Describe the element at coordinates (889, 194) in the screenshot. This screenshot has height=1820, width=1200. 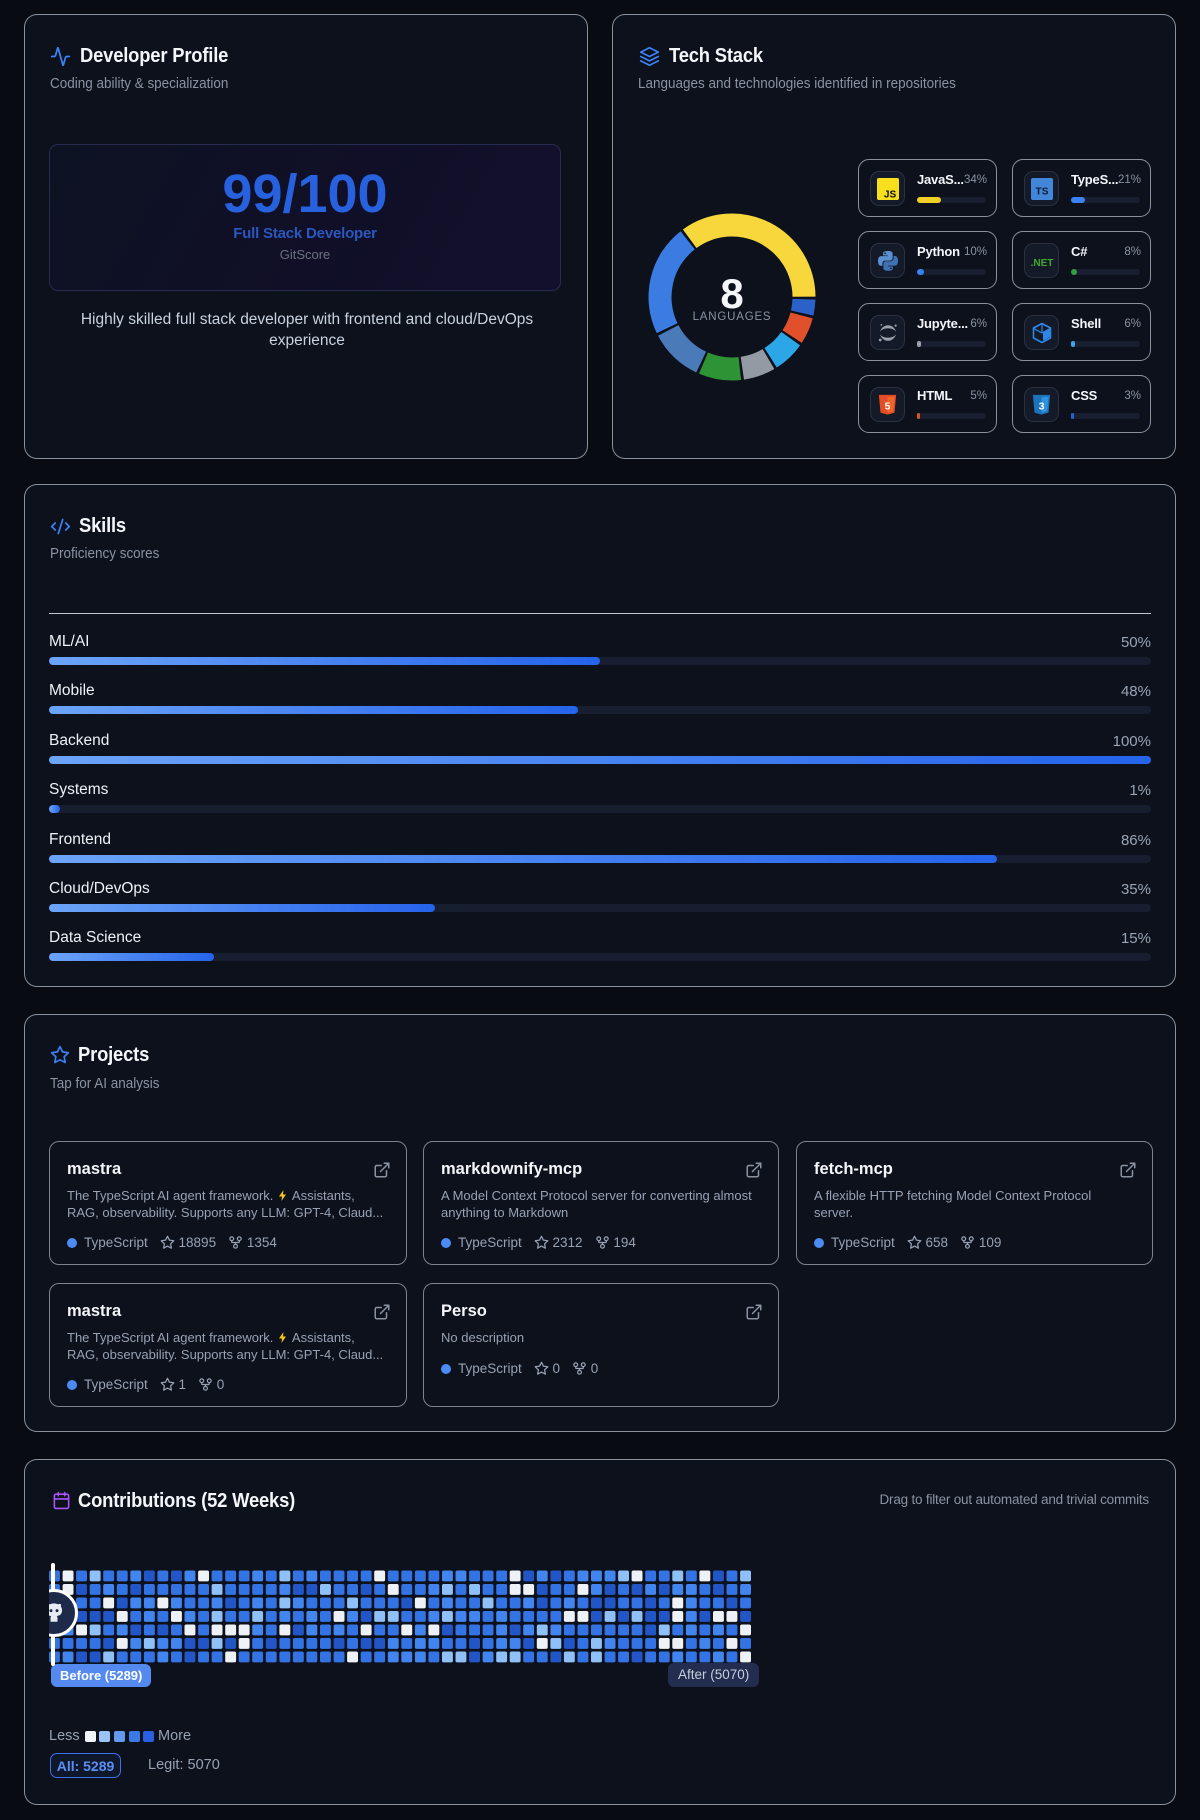
I see `svg-text: JS` at that location.